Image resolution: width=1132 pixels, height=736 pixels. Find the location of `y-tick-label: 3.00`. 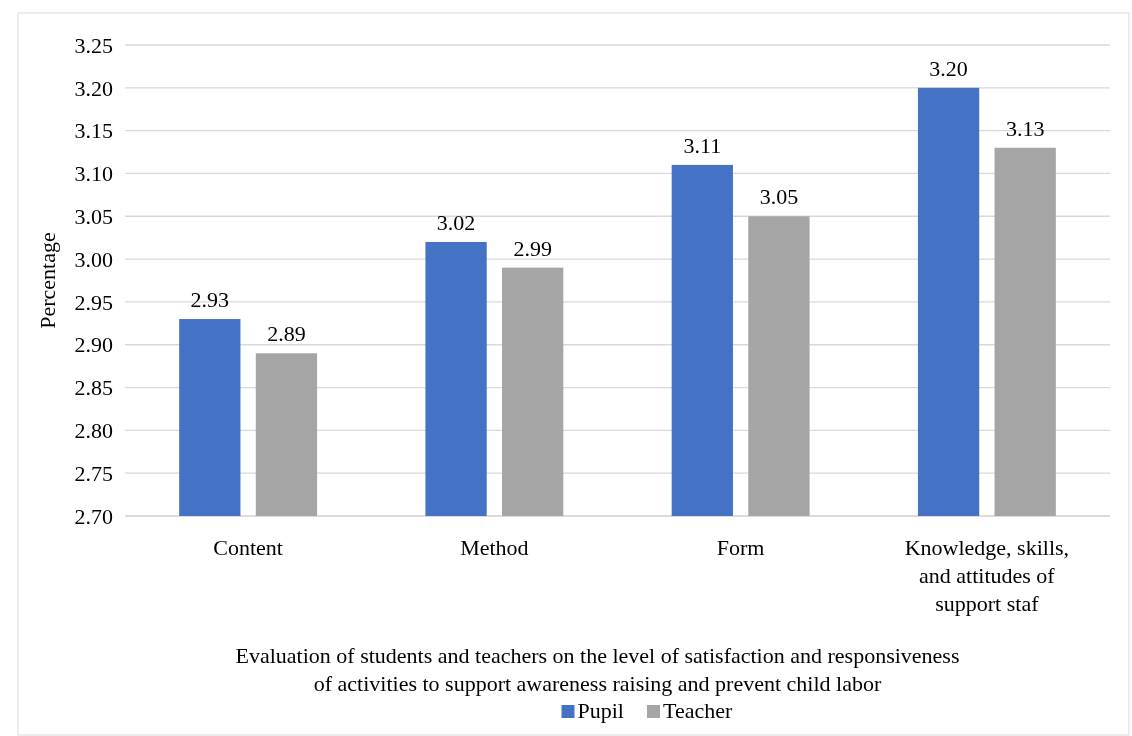

y-tick-label: 3.00 is located at coordinates (93, 259).